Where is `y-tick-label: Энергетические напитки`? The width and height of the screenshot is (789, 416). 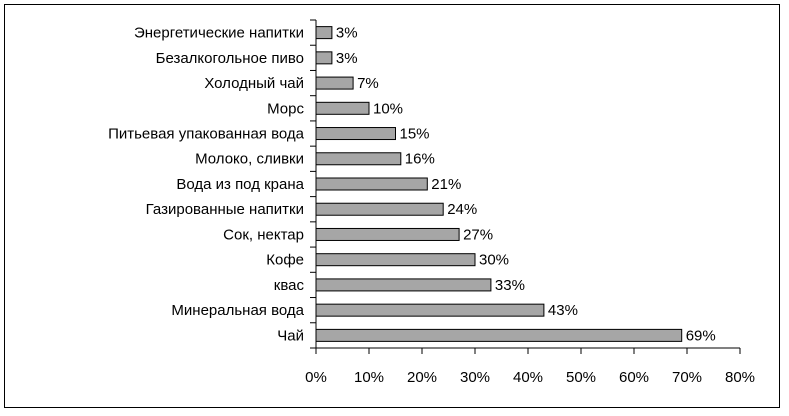
y-tick-label: Энергетические напитки is located at coordinates (219, 33).